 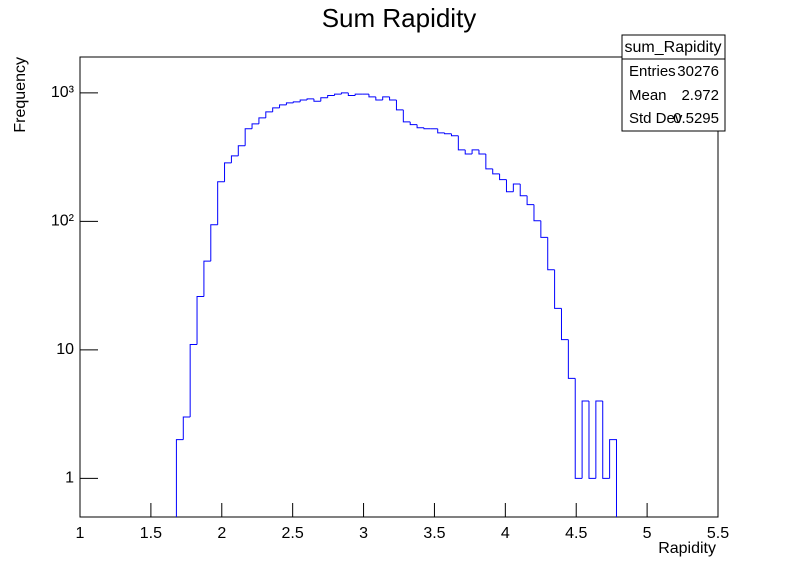 I want to click on stats-label: Std Dev, so click(x=656, y=118).